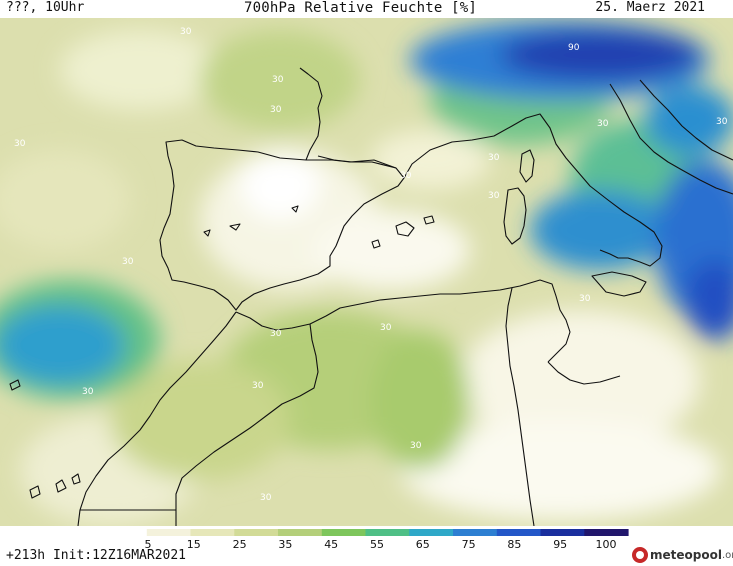 The image size is (733, 566). Describe the element at coordinates (45, 7) in the screenshot. I see `header-left-label: ???, 10Uhr` at that location.